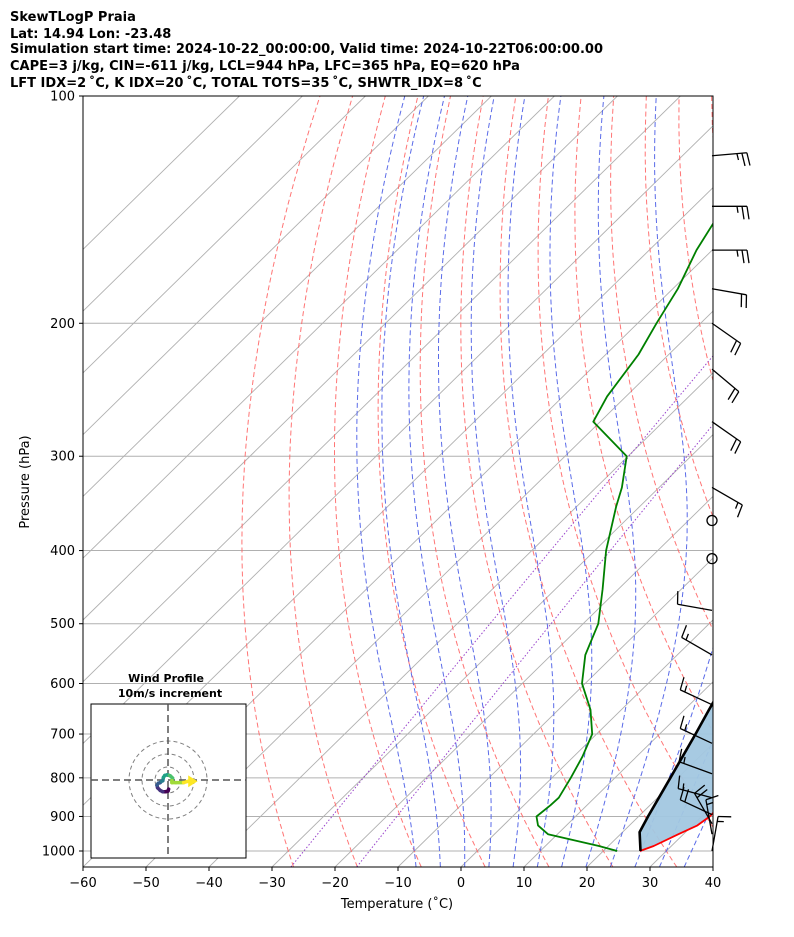 This screenshot has height=937, width=794. I want to click on x-tick-label: −50, so click(145, 883).